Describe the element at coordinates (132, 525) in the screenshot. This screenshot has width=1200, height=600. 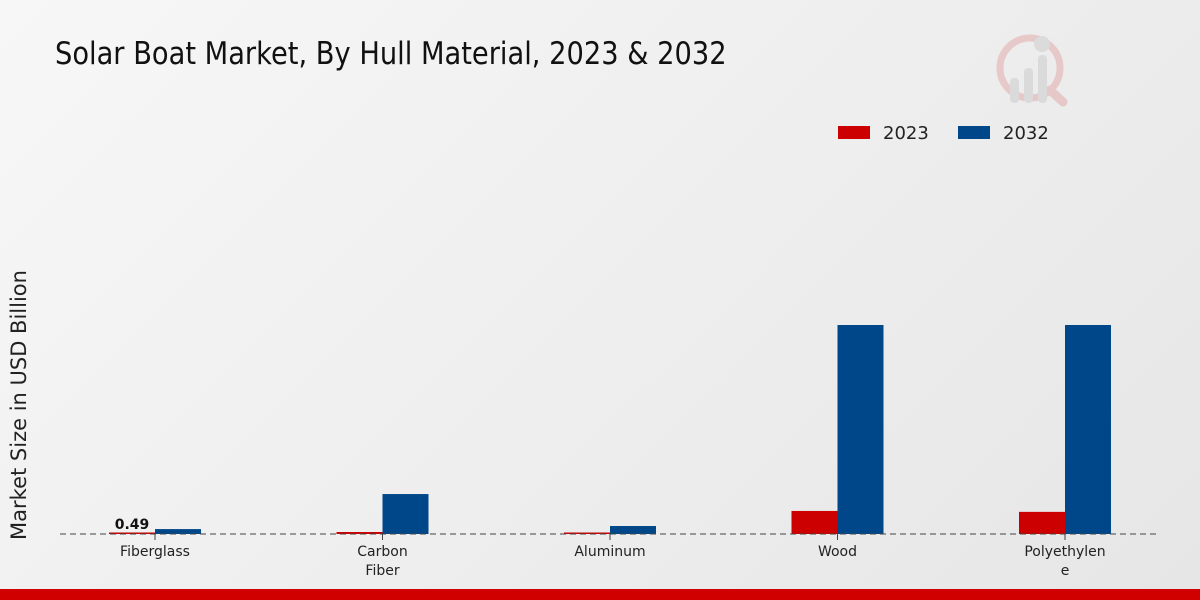
I see `data-label: 0.49` at that location.